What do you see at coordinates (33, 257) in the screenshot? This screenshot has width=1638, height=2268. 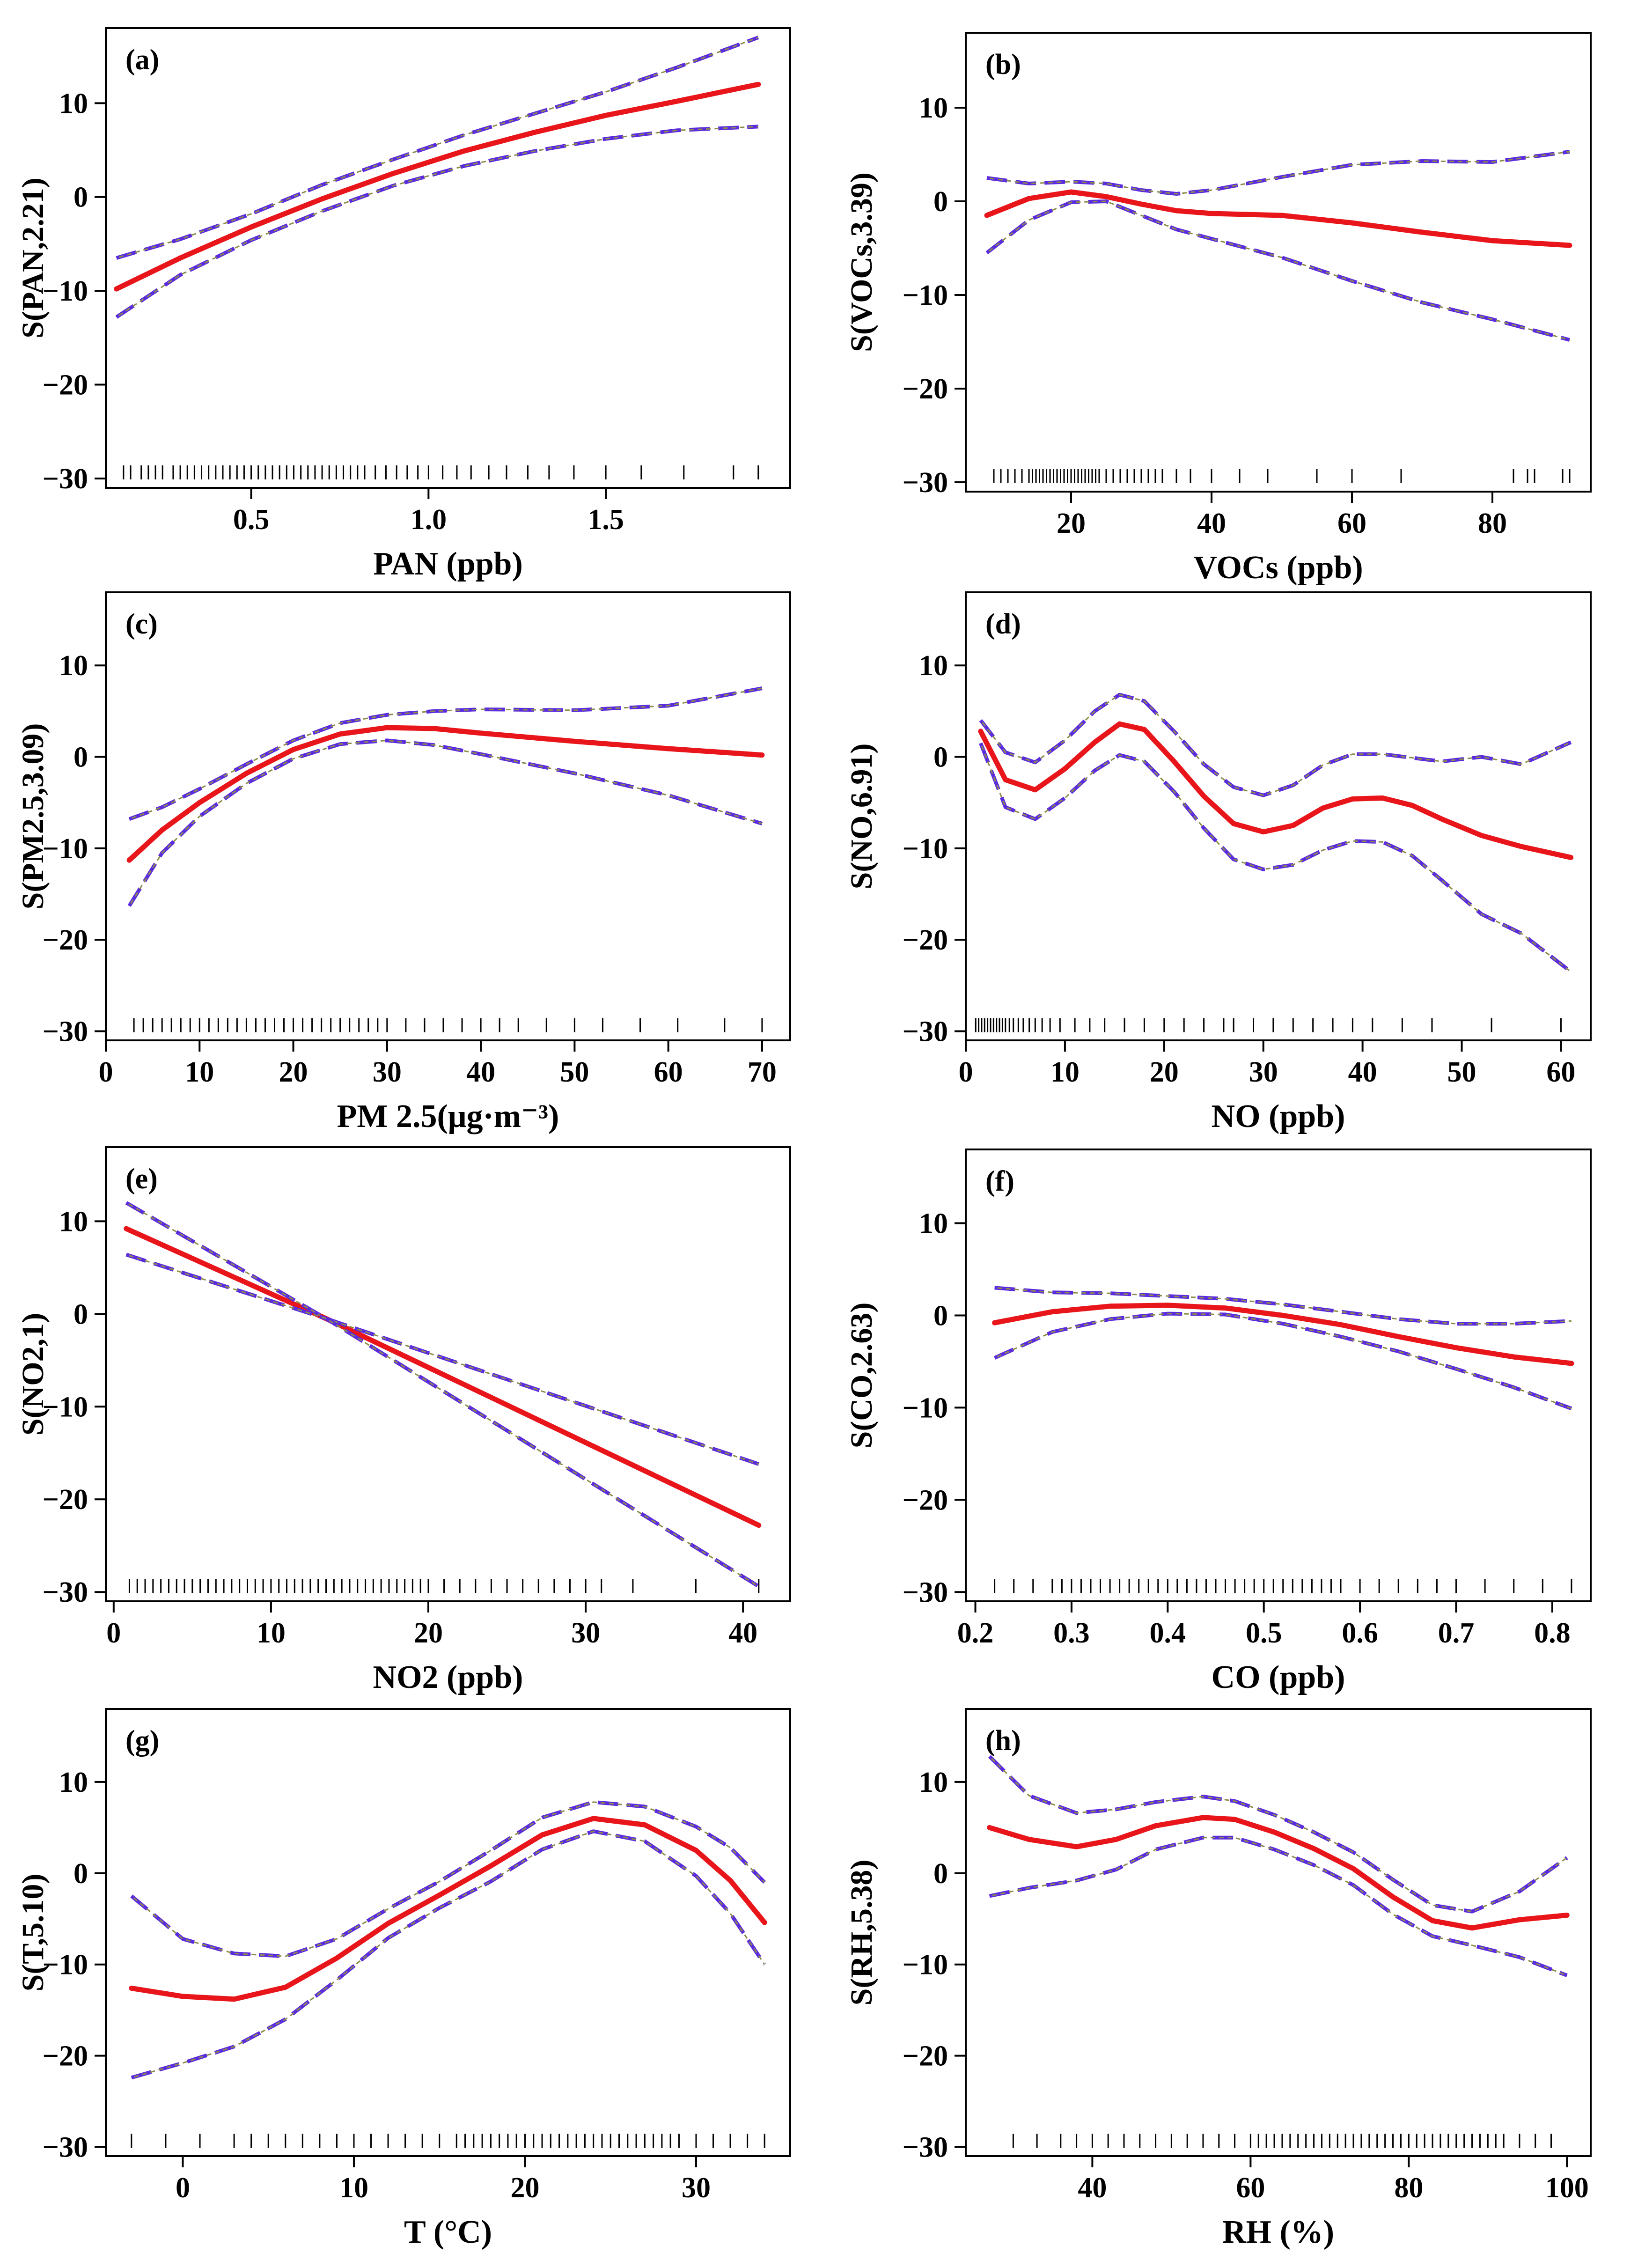 I see `y-axis-label: S(PAN,2.21)` at bounding box center [33, 257].